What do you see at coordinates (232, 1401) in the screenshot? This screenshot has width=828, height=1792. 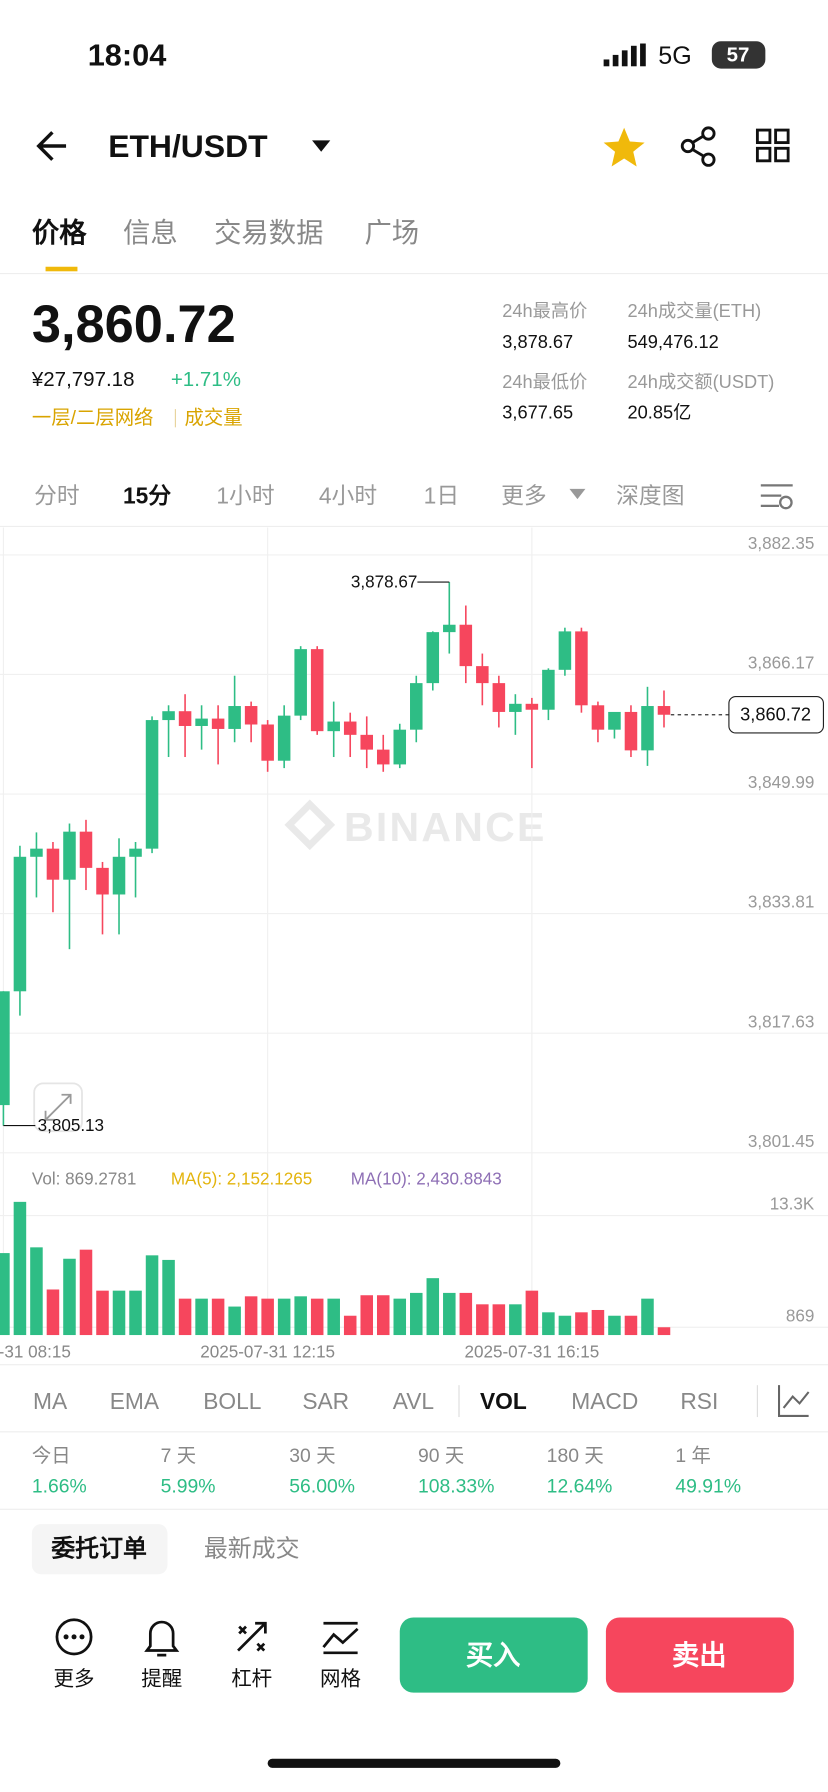 I see `indicator: BOLL` at bounding box center [232, 1401].